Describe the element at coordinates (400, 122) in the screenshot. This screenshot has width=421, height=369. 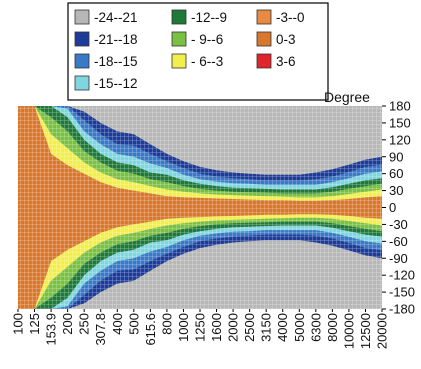
I see `y-tick-label: 150` at that location.